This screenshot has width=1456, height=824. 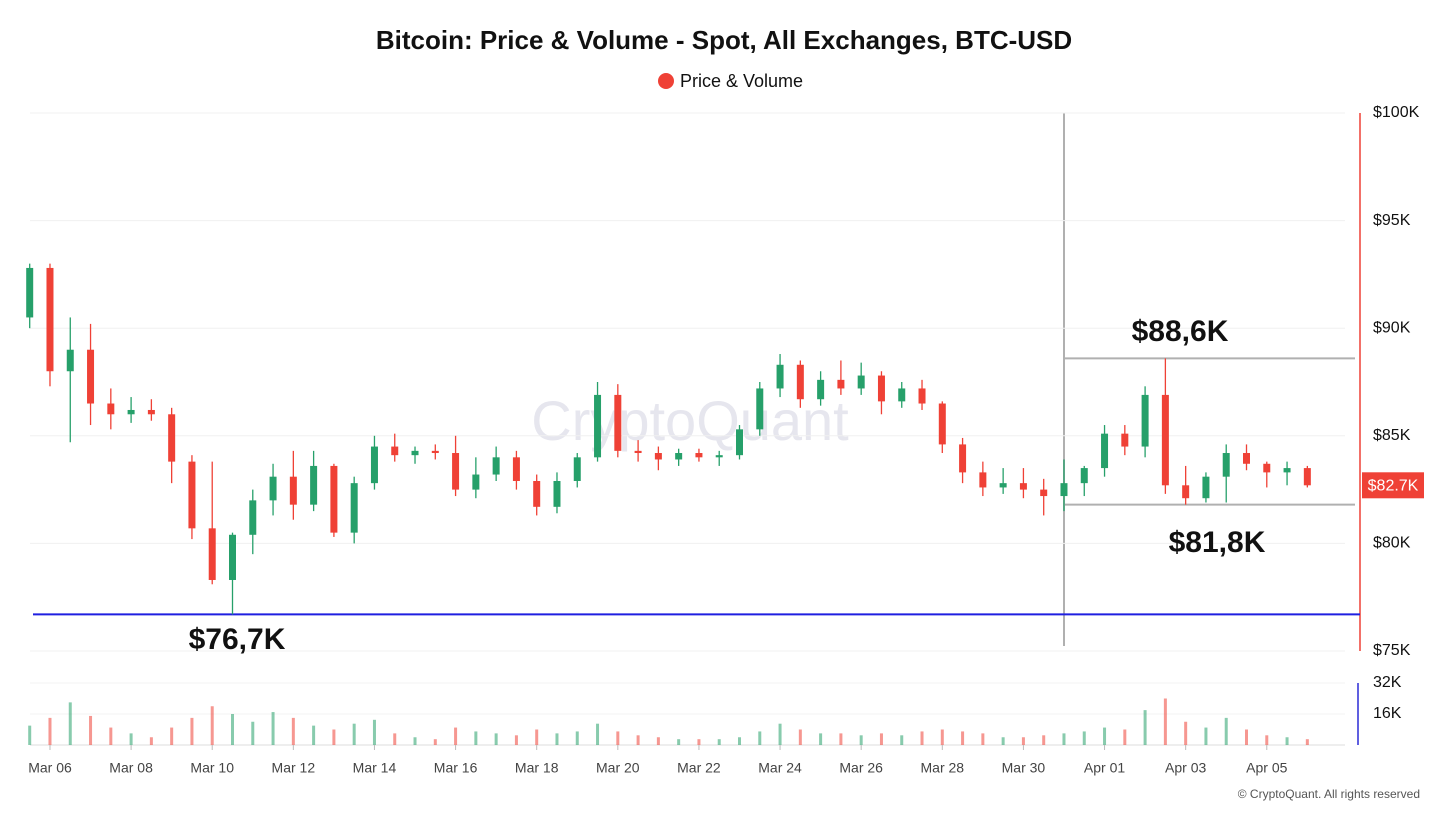 What do you see at coordinates (690, 420) in the screenshot?
I see `watermark: CryptoQuant` at bounding box center [690, 420].